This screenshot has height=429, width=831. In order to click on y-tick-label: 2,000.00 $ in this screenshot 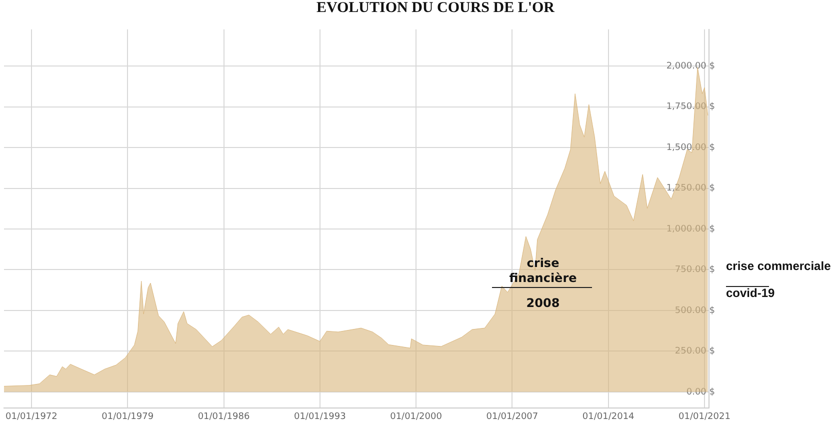, I will do `click(690, 66)`.